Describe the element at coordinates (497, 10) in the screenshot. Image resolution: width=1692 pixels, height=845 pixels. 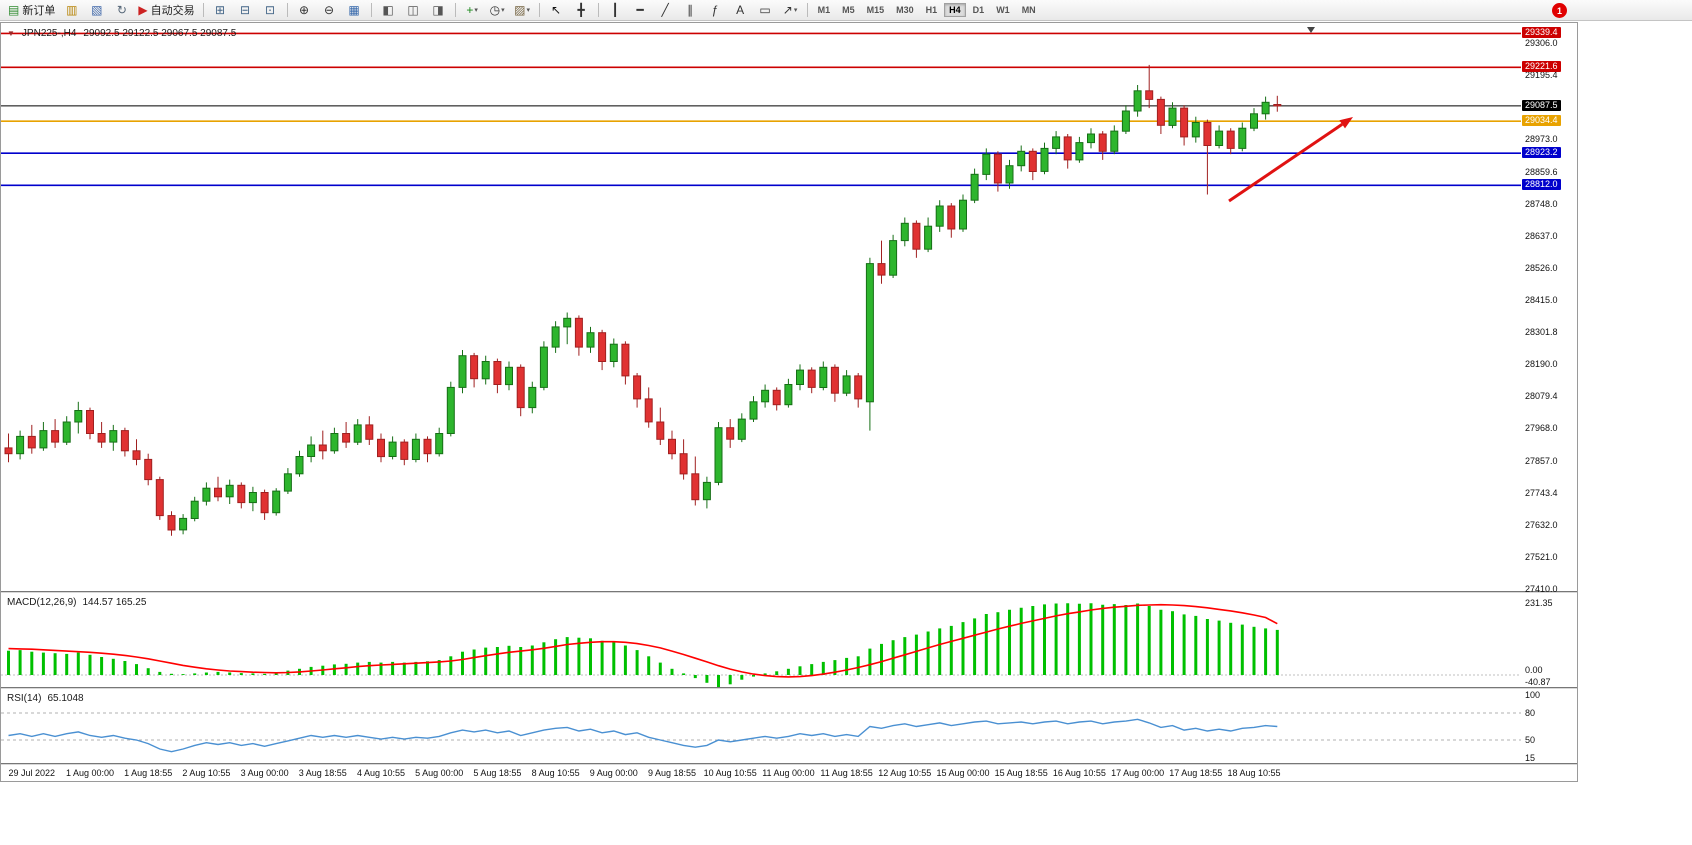
I see `periods-button: ◷ ▾` at that location.